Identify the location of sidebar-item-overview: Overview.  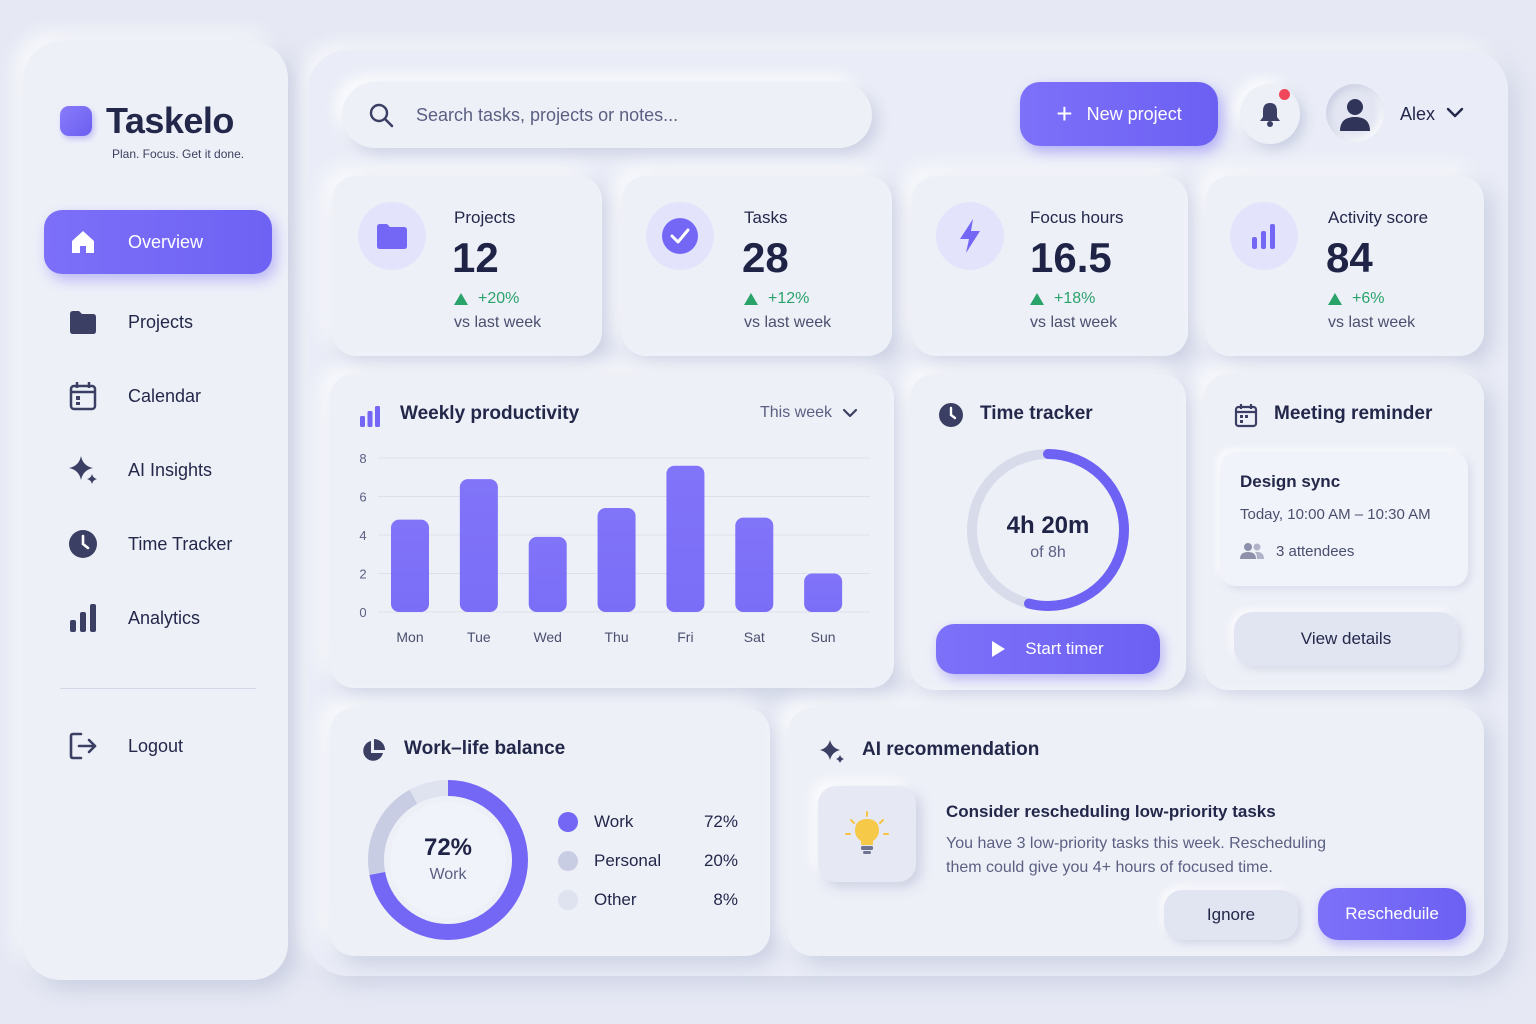
(158, 242).